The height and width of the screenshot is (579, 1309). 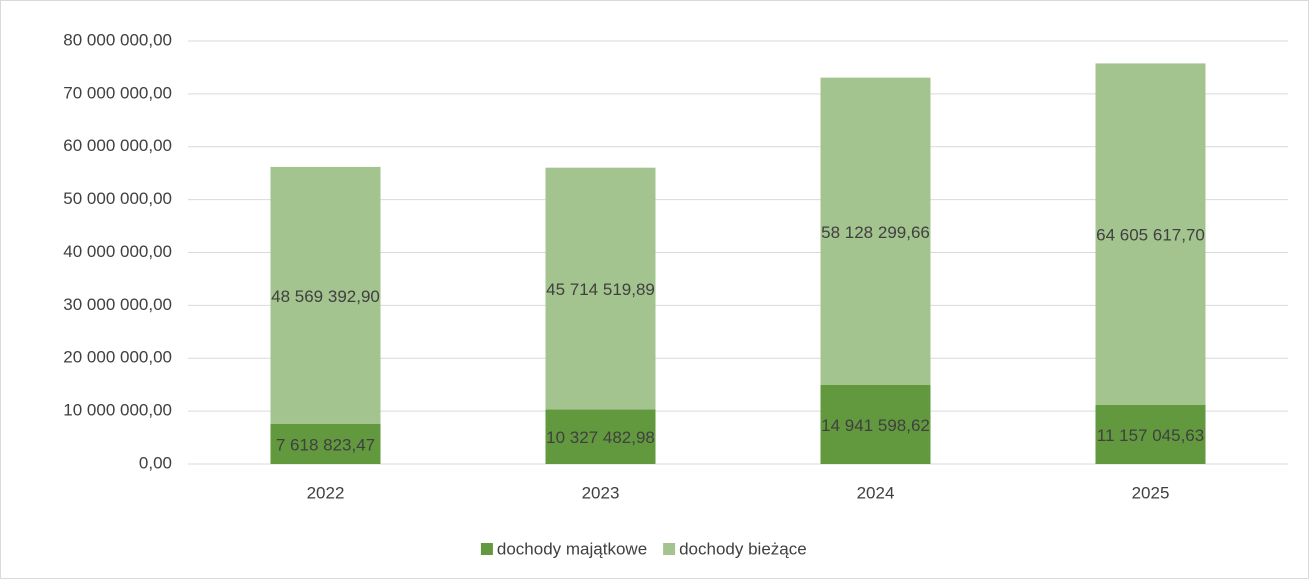 What do you see at coordinates (117, 410) in the screenshot?
I see `y-tick-label: 10 000 000,00` at bounding box center [117, 410].